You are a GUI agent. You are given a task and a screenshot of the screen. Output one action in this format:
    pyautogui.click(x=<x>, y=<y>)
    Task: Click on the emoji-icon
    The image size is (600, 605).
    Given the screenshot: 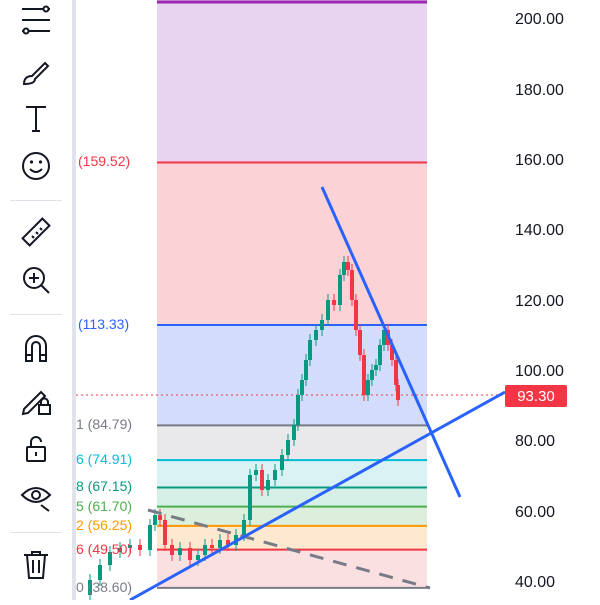 What is the action you would take?
    pyautogui.click(x=36, y=166)
    